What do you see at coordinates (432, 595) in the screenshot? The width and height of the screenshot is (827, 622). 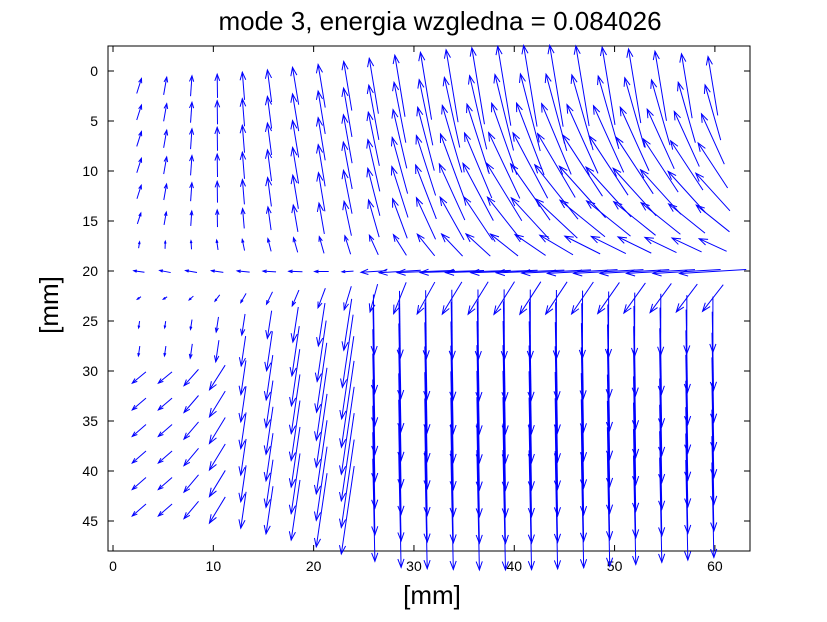 I see `x-axis-label: [mm]` at bounding box center [432, 595].